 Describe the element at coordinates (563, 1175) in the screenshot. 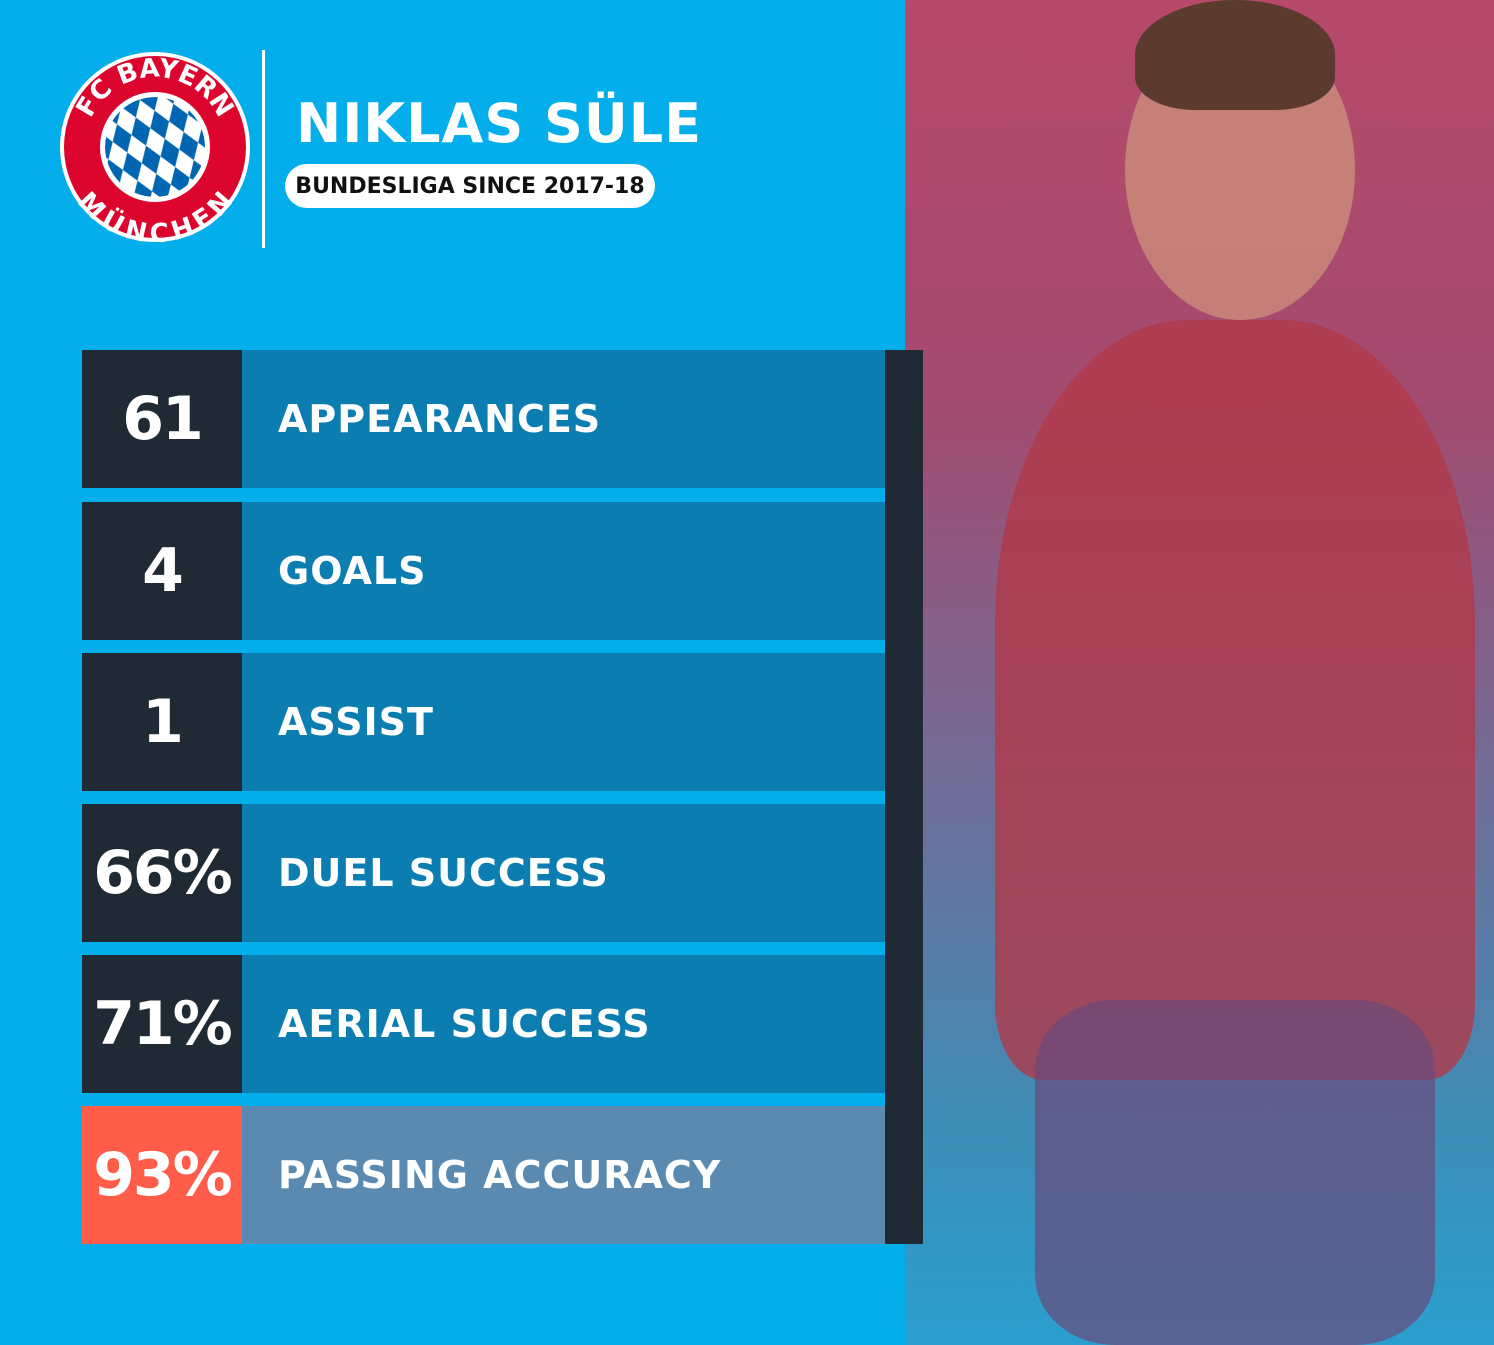

I see `stat-label: PASSING ACCURACY` at that location.